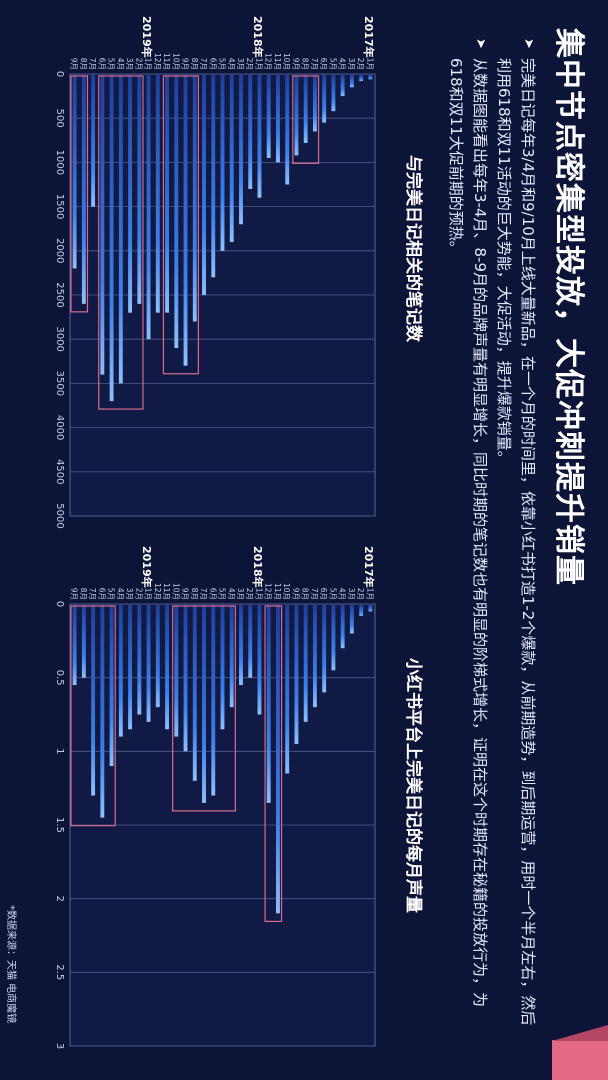 This screenshot has width=608, height=1080. I want to click on tick-label: 2000, so click(59, 250).